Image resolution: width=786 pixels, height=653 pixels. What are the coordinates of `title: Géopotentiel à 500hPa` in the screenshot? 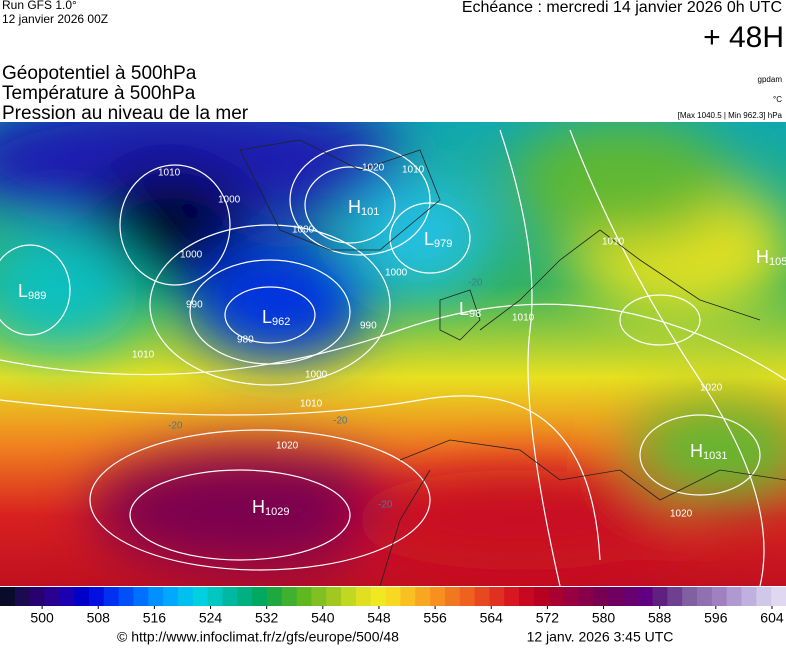 It's located at (99, 73).